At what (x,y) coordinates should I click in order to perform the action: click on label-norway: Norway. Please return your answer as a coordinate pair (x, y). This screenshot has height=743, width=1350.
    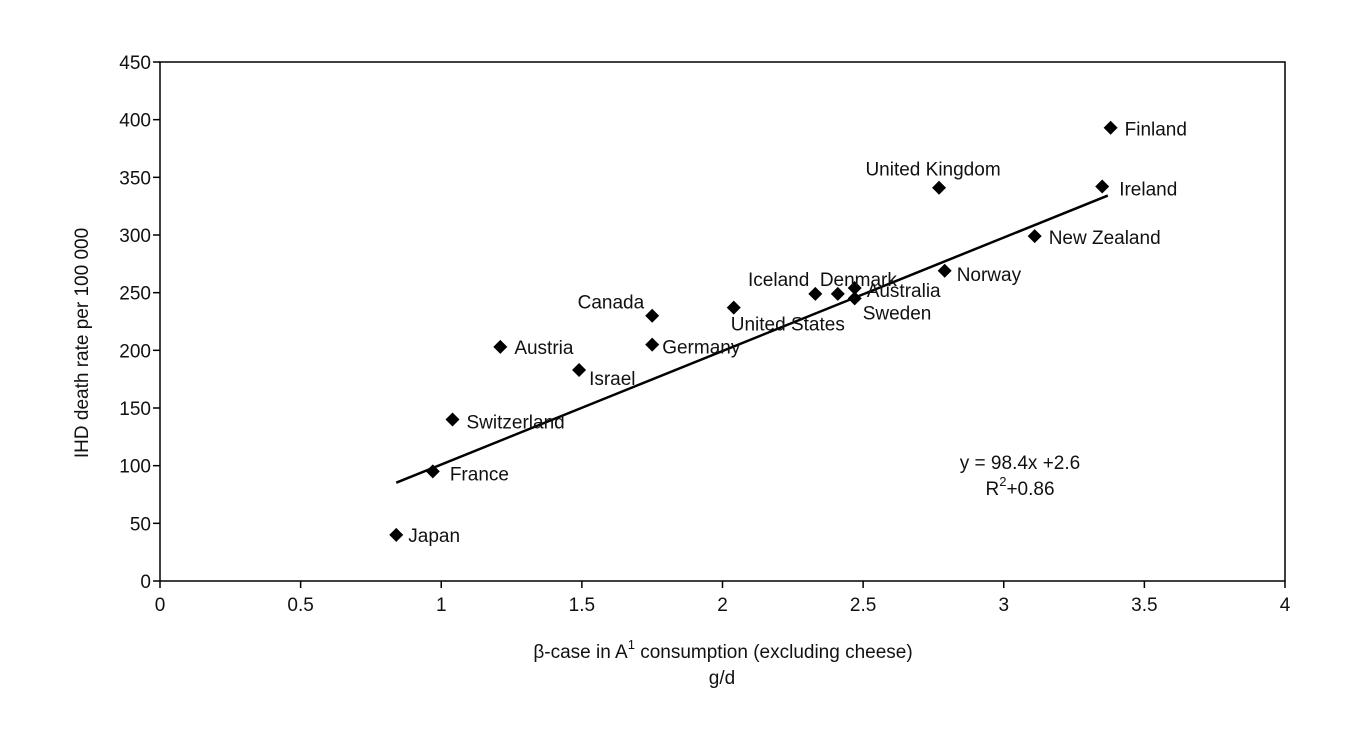
    Looking at the image, I should click on (989, 275).